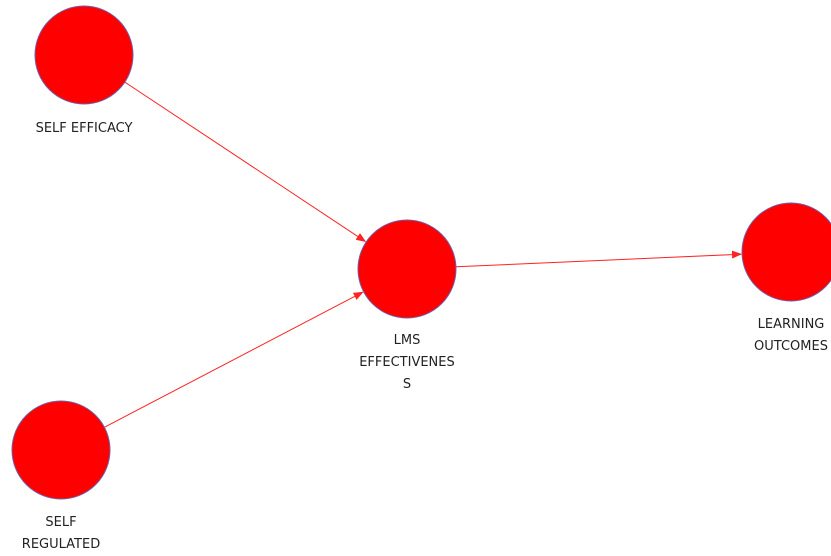  Describe the element at coordinates (786, 252) in the screenshot. I see `node-learning-outcomes` at that location.